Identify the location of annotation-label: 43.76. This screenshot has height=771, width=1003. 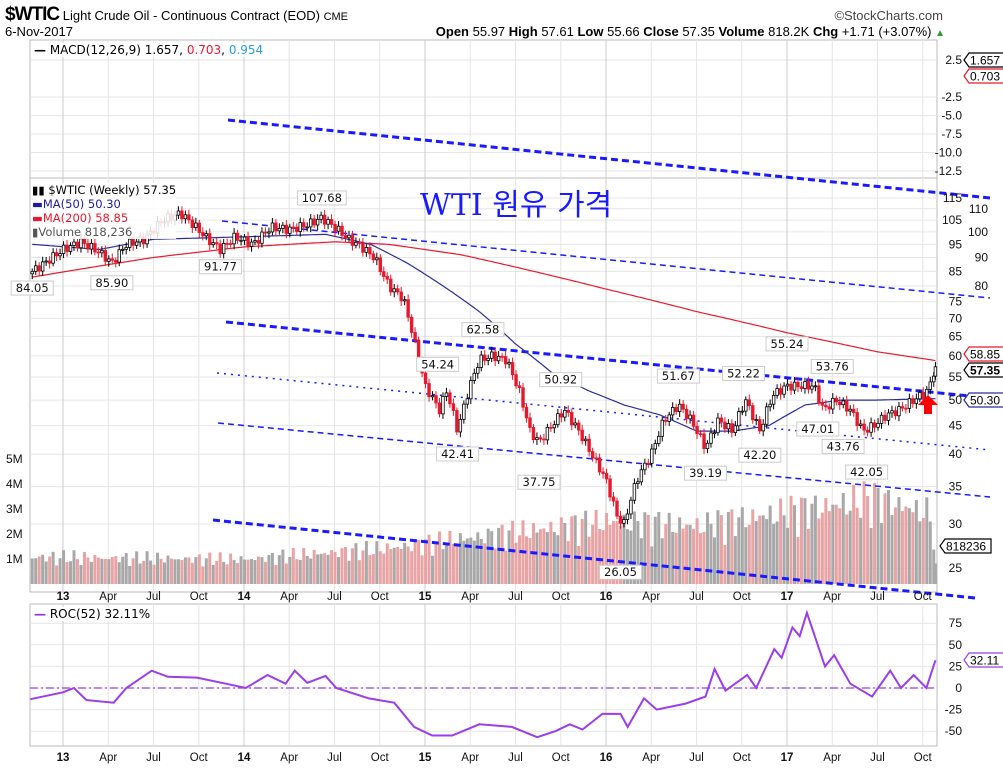
(843, 446).